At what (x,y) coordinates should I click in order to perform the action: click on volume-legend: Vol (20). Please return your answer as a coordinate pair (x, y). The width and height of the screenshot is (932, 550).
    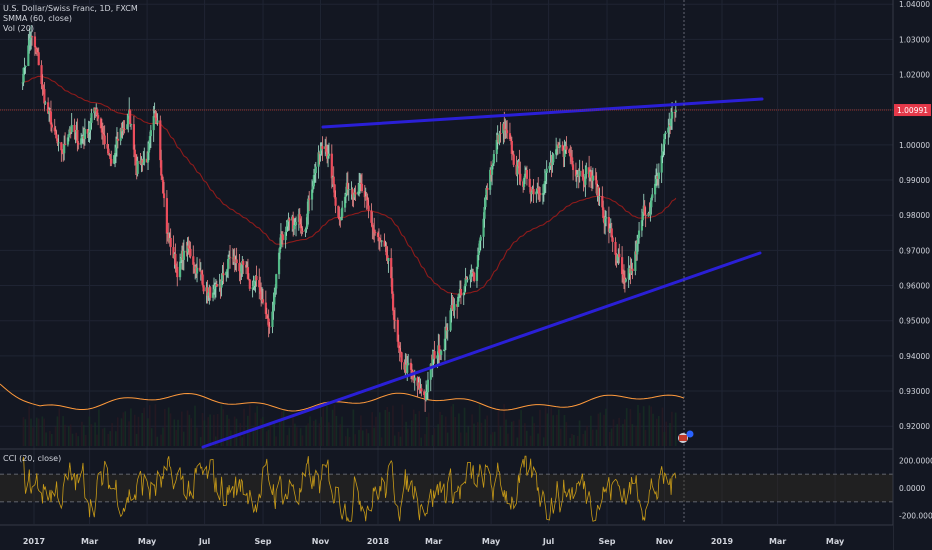
    Looking at the image, I should click on (18, 28).